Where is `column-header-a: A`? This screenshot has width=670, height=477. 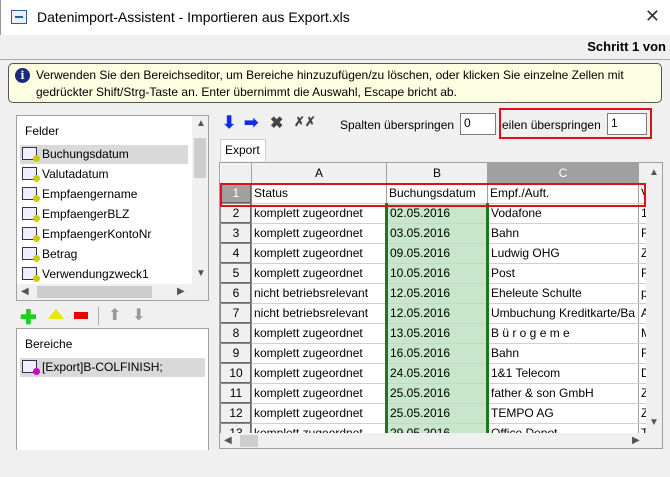 column-header-a: A is located at coordinates (319, 173).